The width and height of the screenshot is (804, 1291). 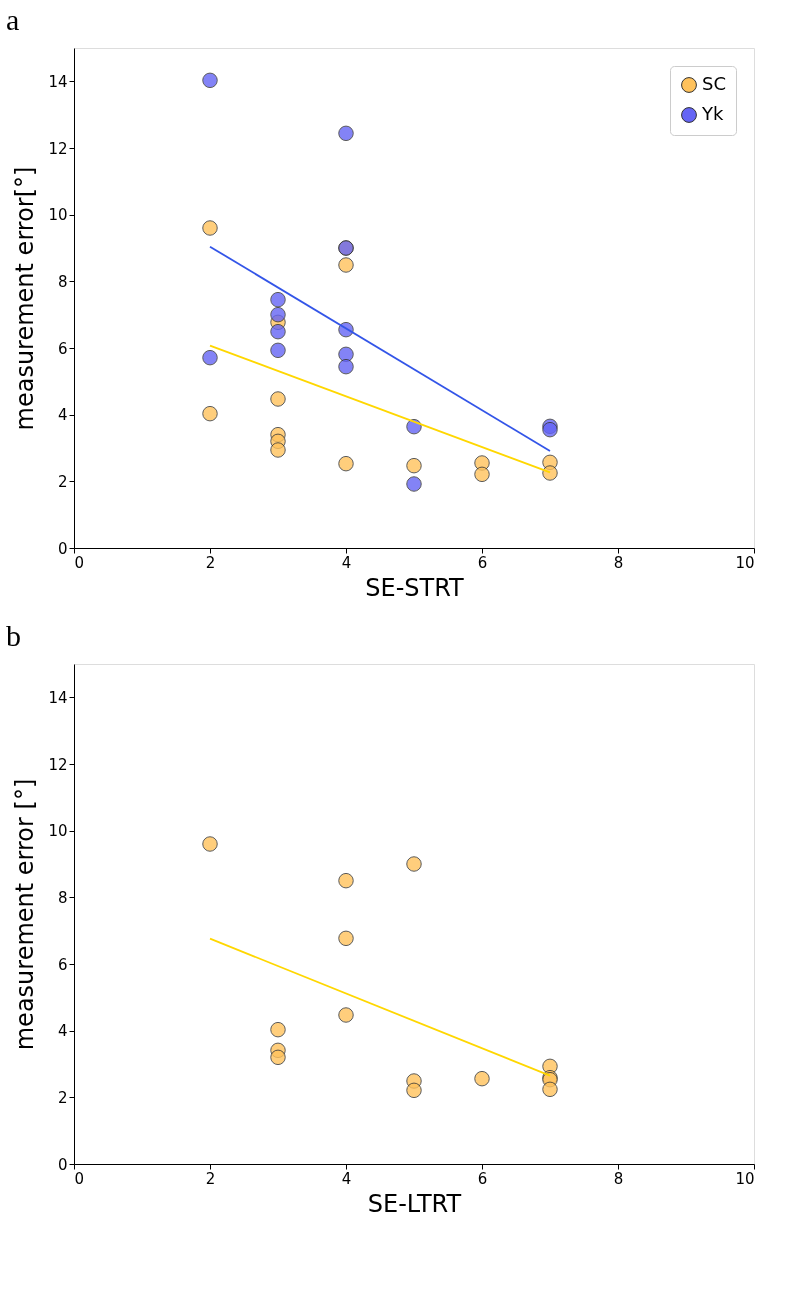 I want to click on x-axis-title: SE-LTRT, so click(x=414, y=1203).